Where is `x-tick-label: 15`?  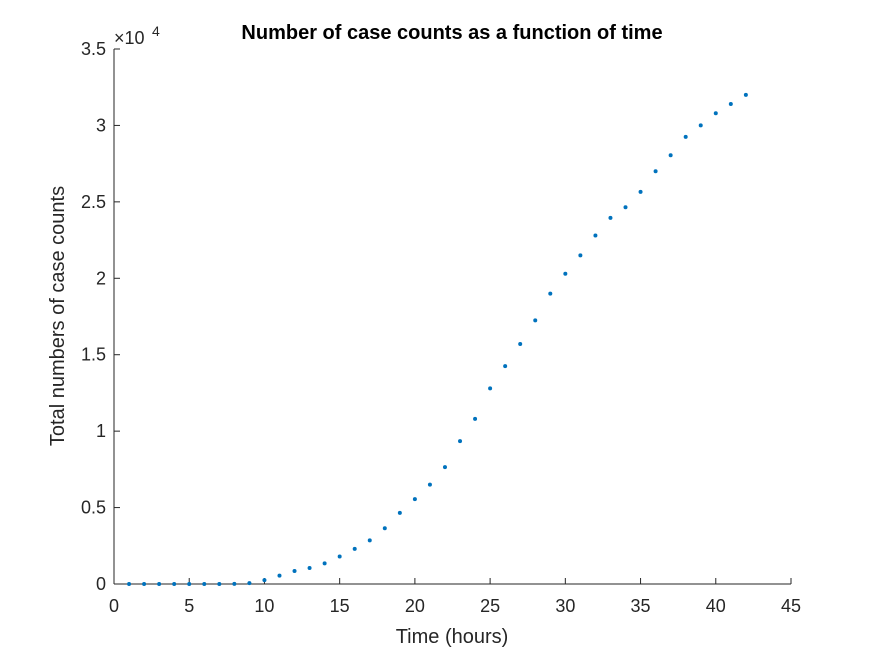 x-tick-label: 15 is located at coordinates (340, 606).